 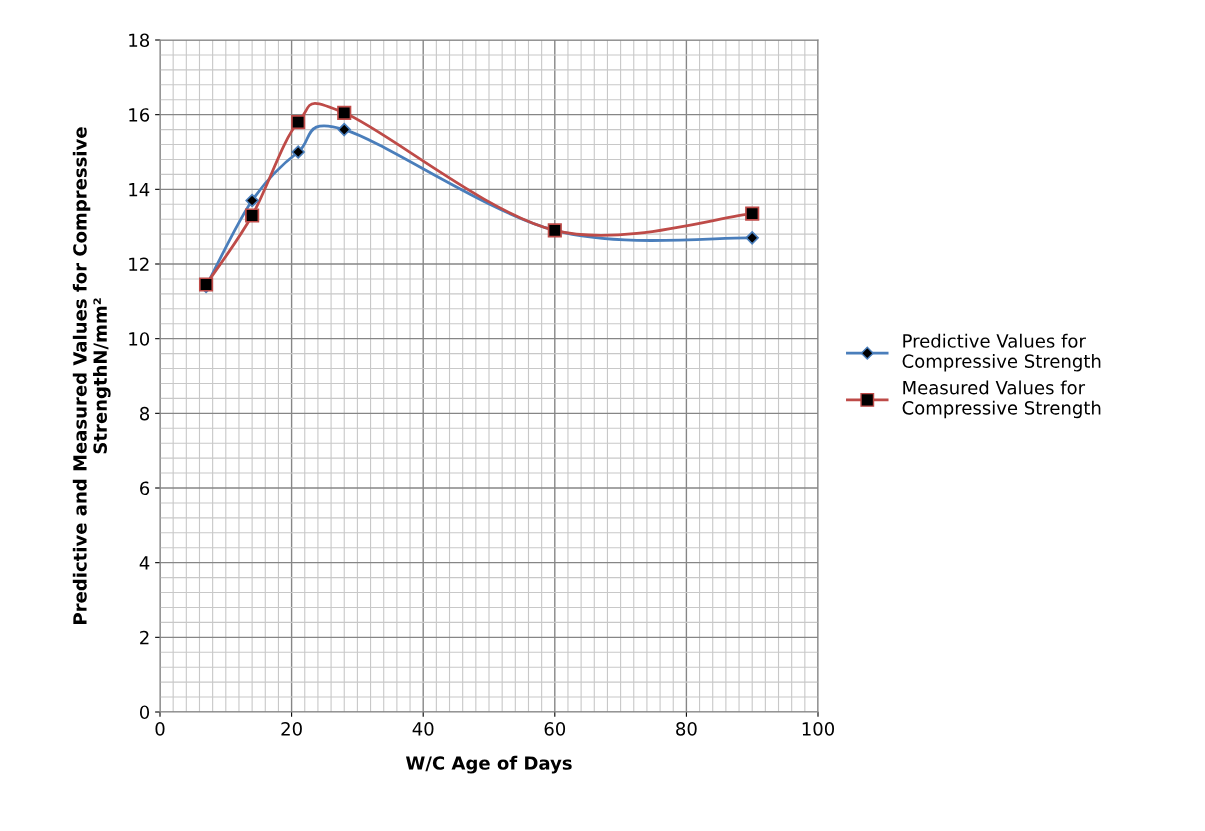 I want to click on x-axis-title: W/C Age of Days, so click(x=488, y=764).